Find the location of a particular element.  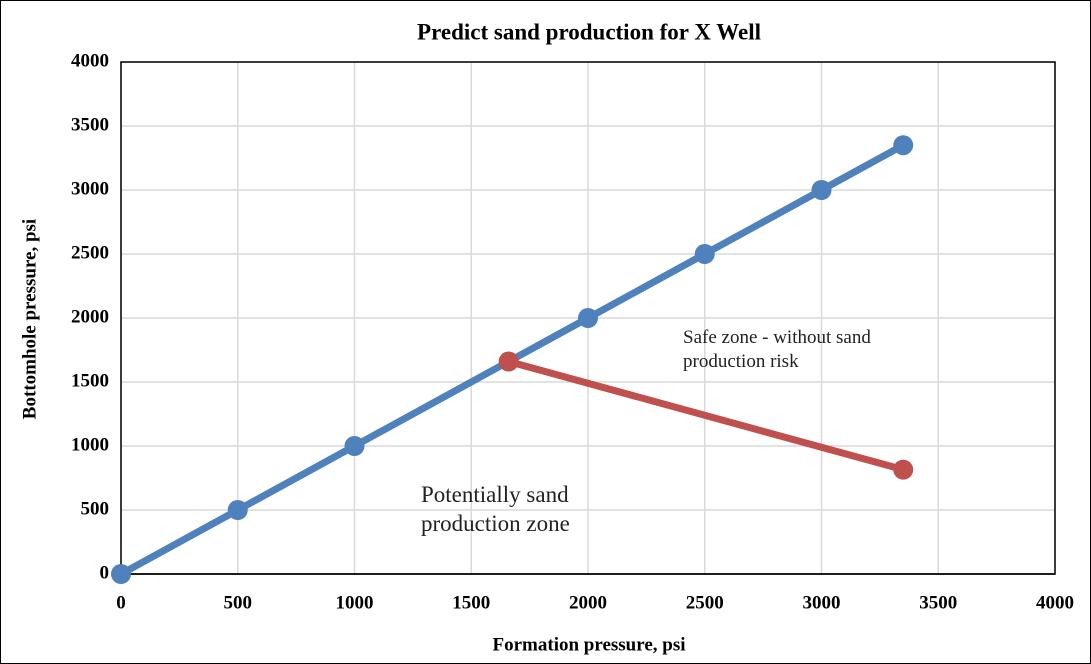

x-tick-label: 4000 is located at coordinates (1055, 602).